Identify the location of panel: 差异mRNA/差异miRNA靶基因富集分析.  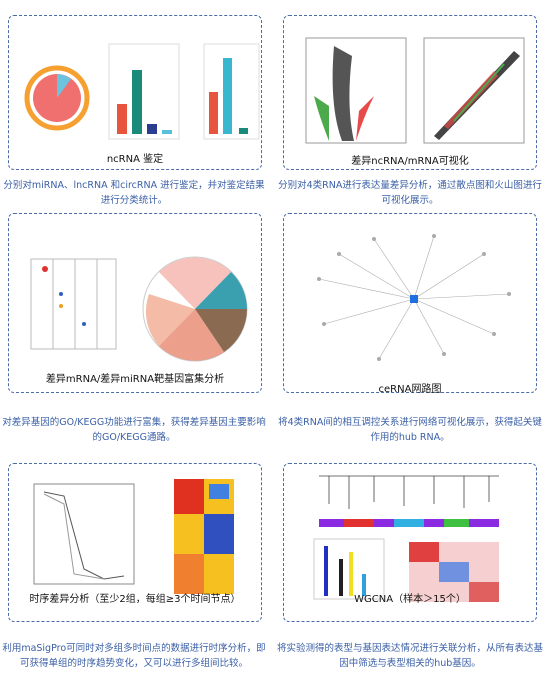
(135, 303).